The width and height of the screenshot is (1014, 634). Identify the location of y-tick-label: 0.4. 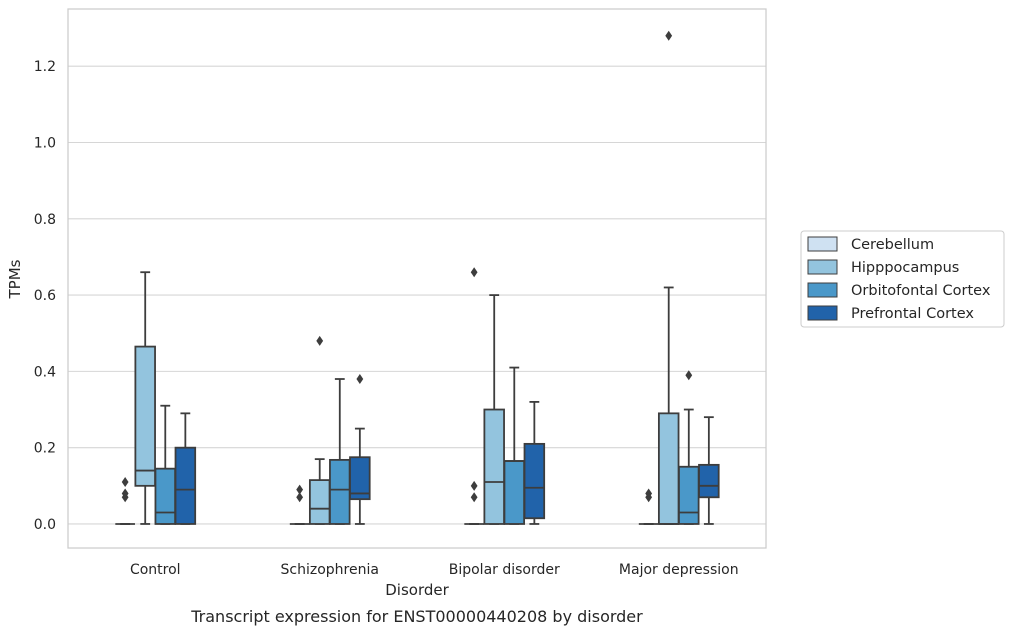
(45, 372).